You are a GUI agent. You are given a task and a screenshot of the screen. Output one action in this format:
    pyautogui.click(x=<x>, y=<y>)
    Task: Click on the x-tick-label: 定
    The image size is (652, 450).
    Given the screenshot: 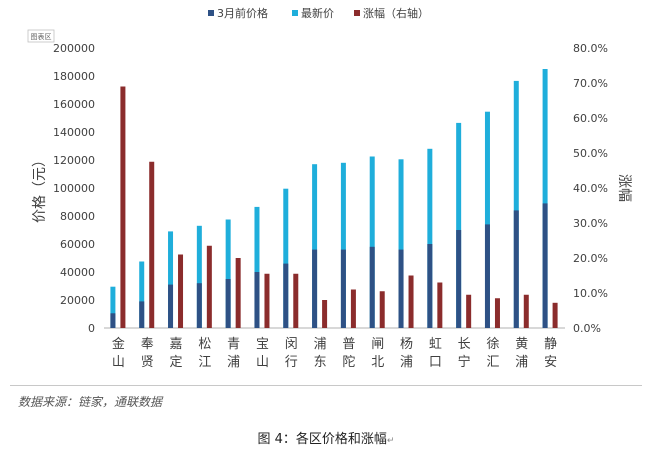 What is the action you would take?
    pyautogui.click(x=176, y=362)
    